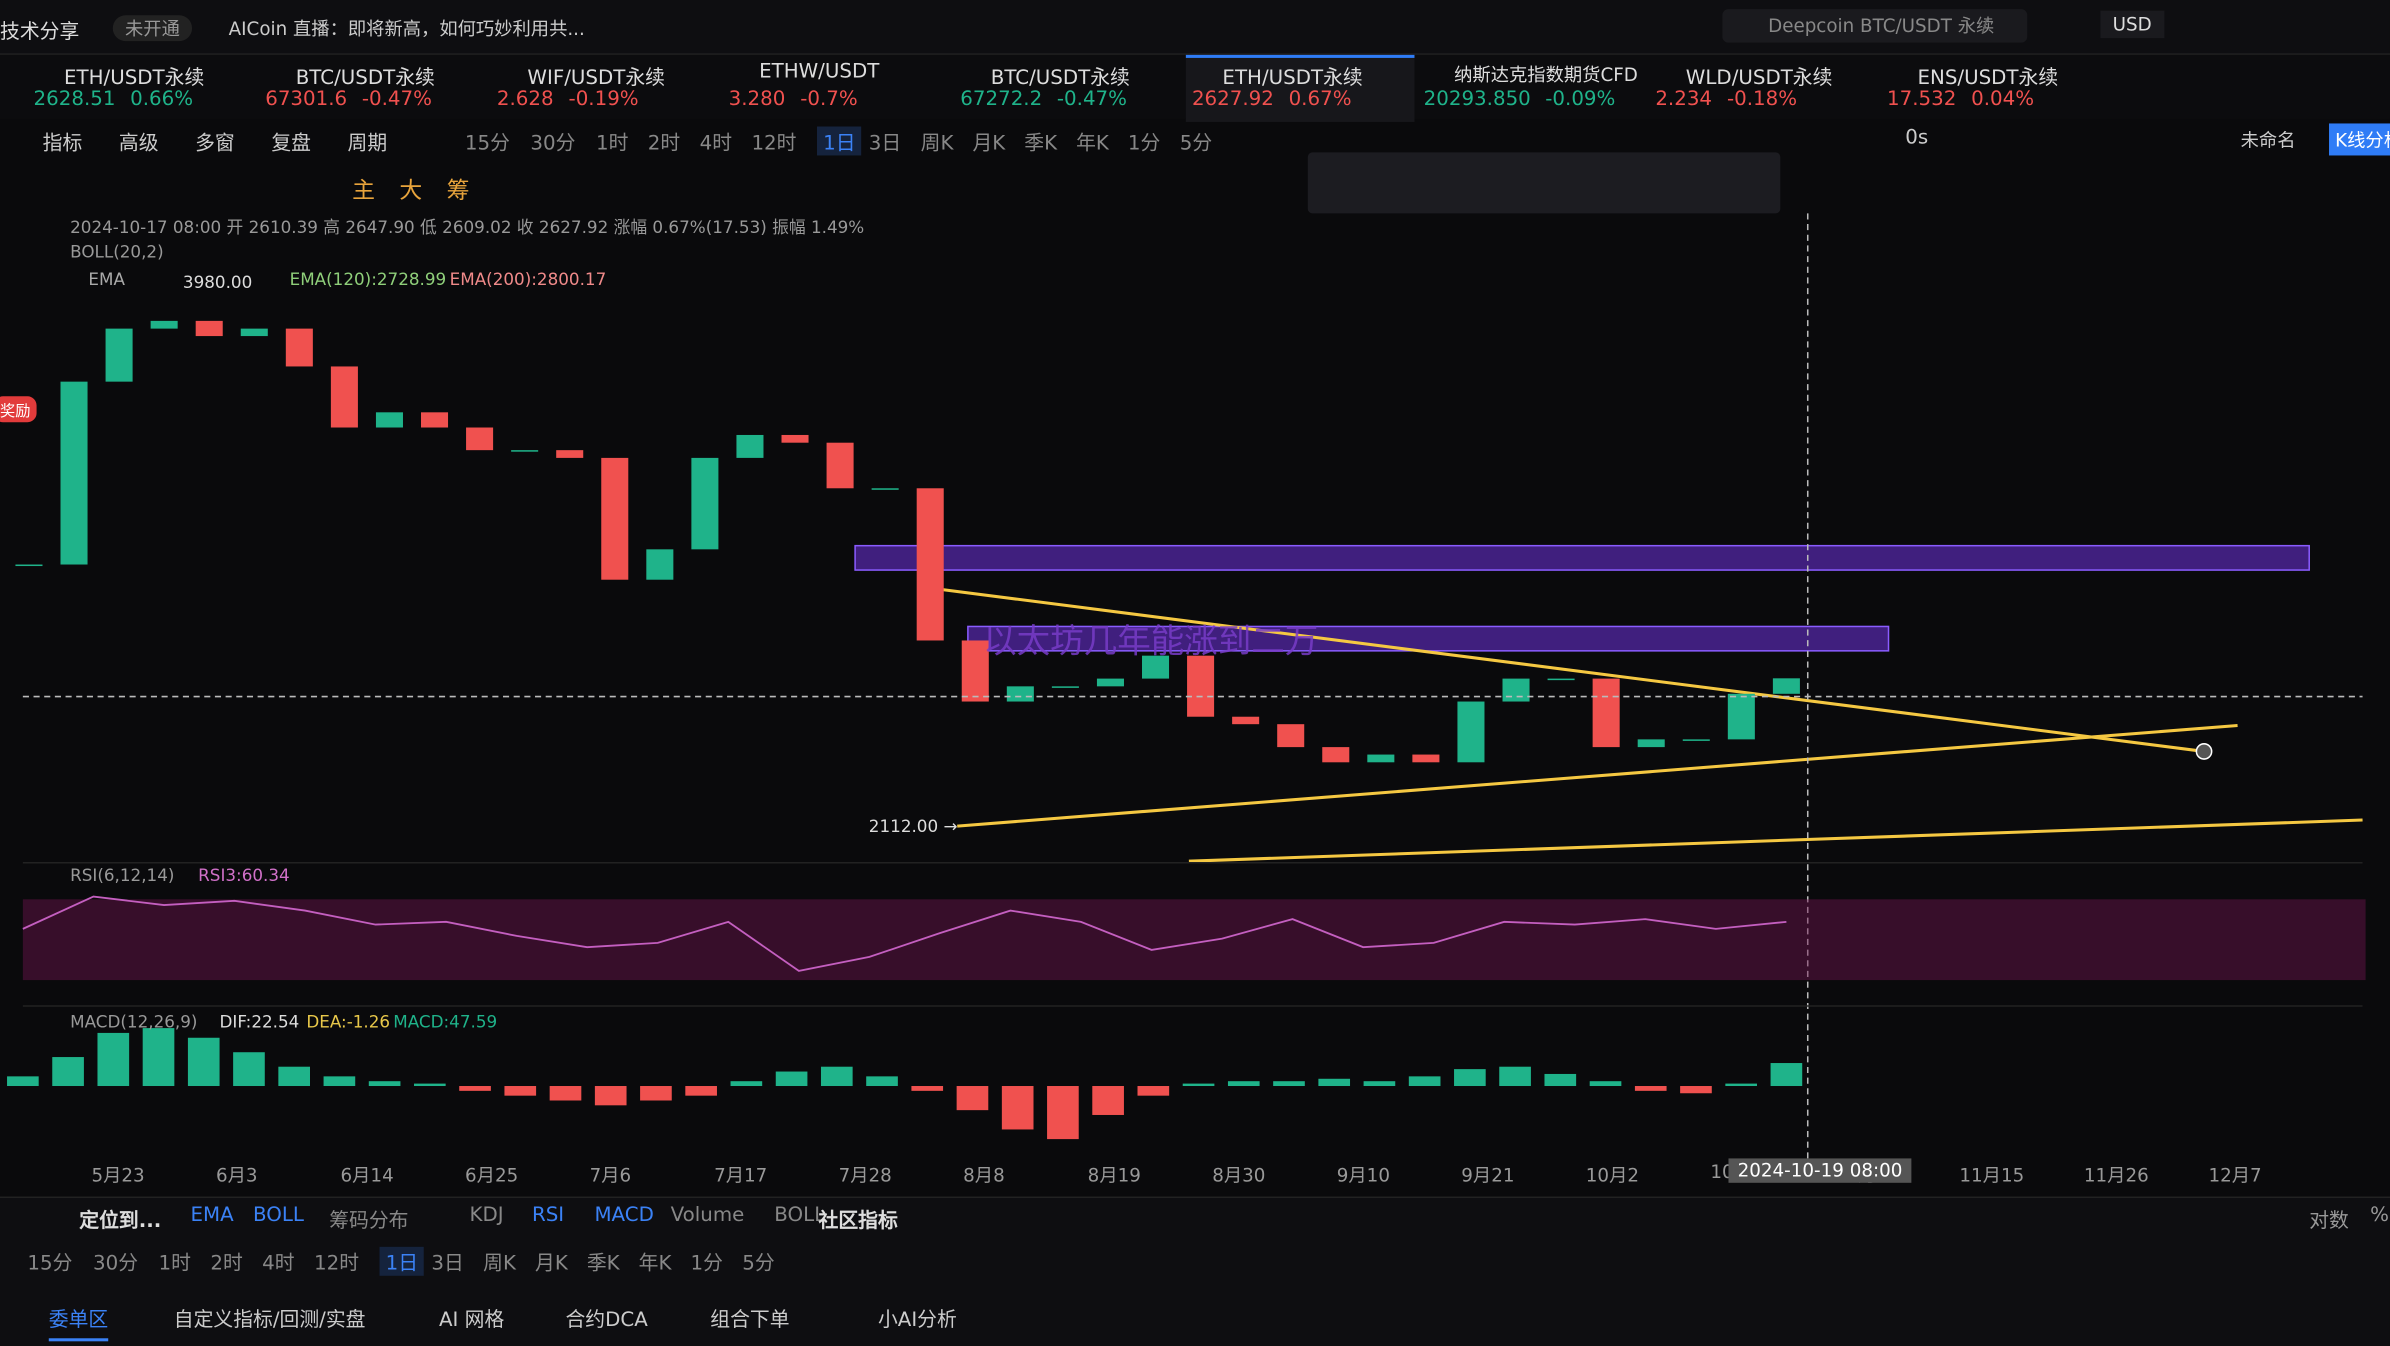 This screenshot has width=2390, height=1346. I want to click on panel-tab: 合约DCA, so click(606, 1321).